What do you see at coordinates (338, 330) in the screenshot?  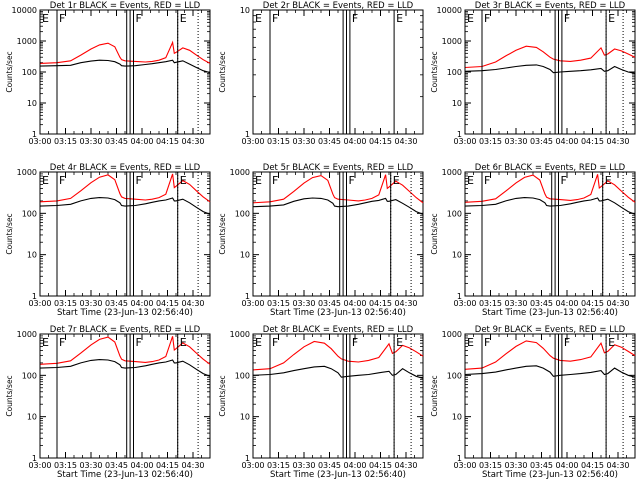 I see `panel-title: Det 8r BLACK = Events, RED = LLD` at bounding box center [338, 330].